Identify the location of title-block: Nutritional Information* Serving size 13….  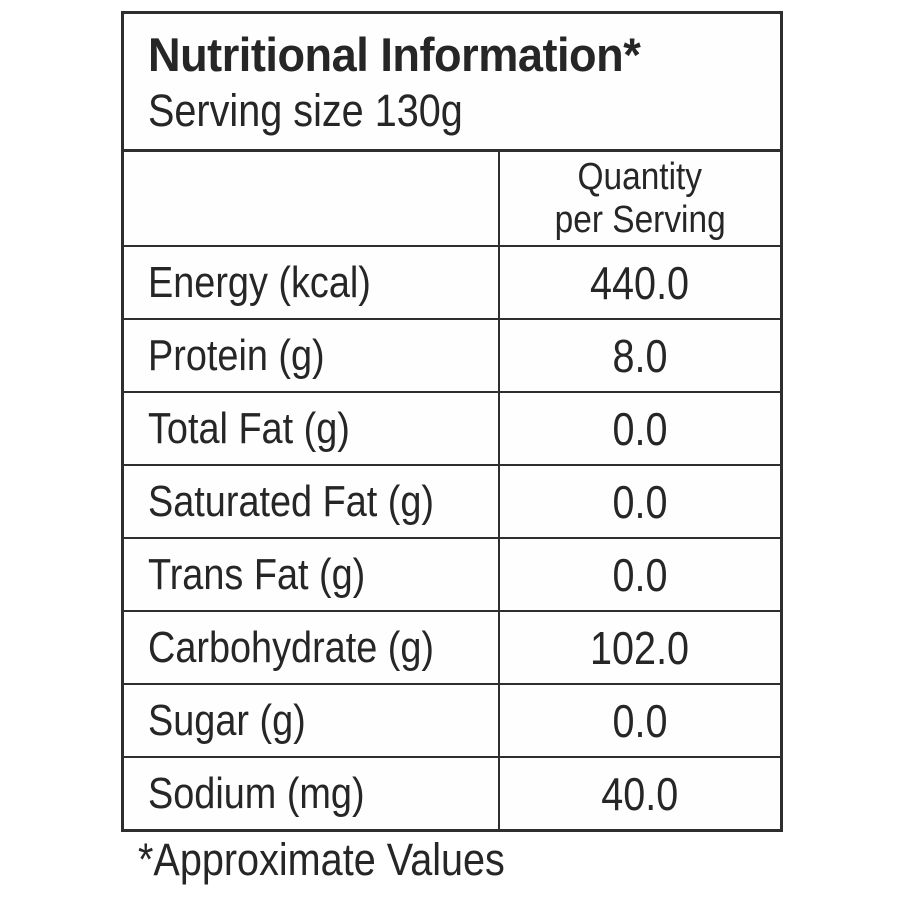
(452, 83).